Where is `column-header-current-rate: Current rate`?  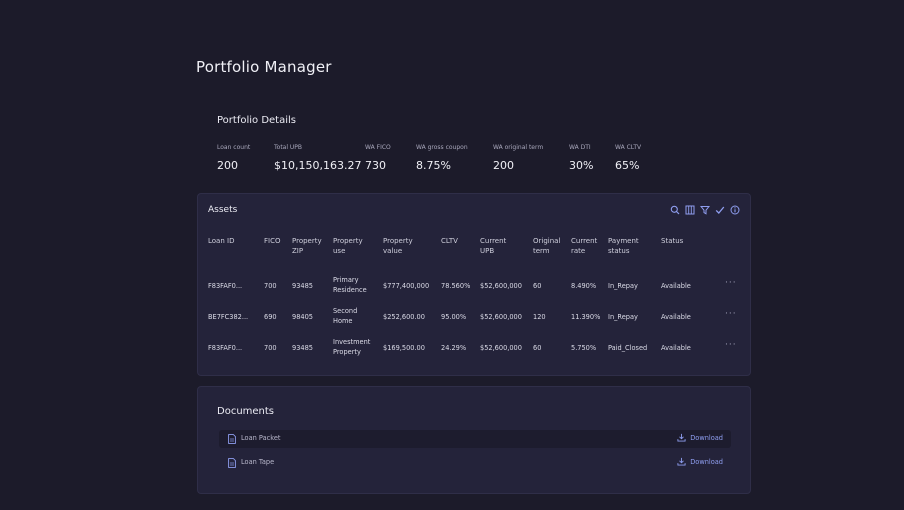 column-header-current-rate: Current rate is located at coordinates (584, 246).